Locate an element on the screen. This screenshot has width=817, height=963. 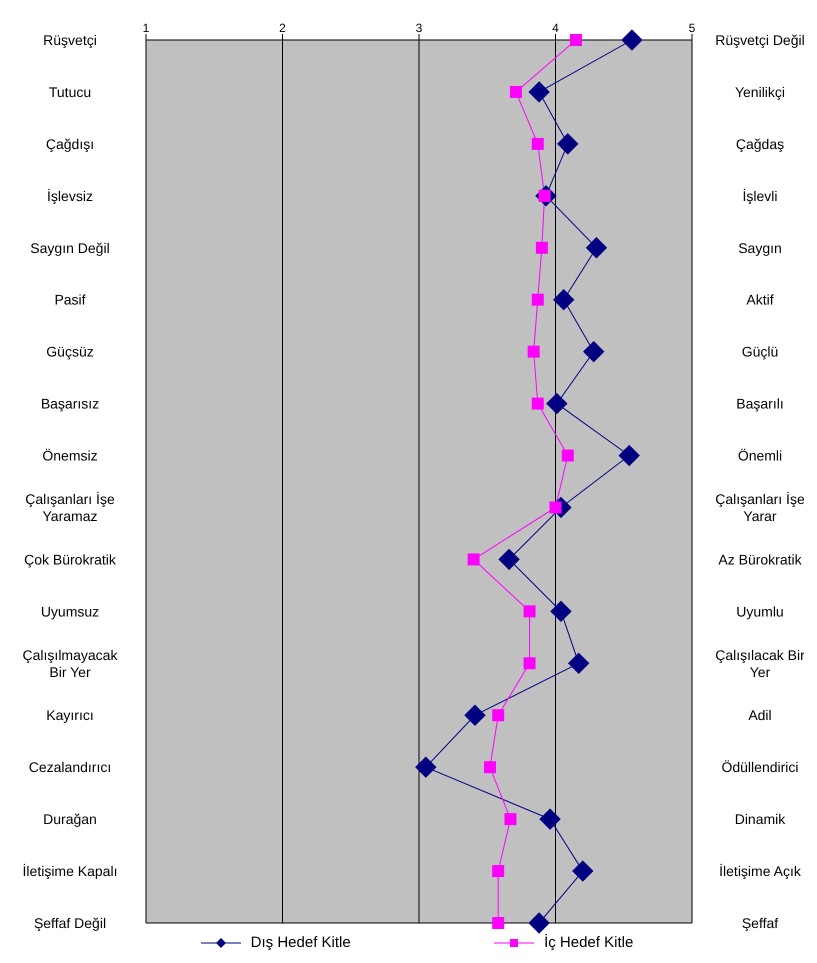
y2-tick-label: İletişime Açık is located at coordinates (760, 871).